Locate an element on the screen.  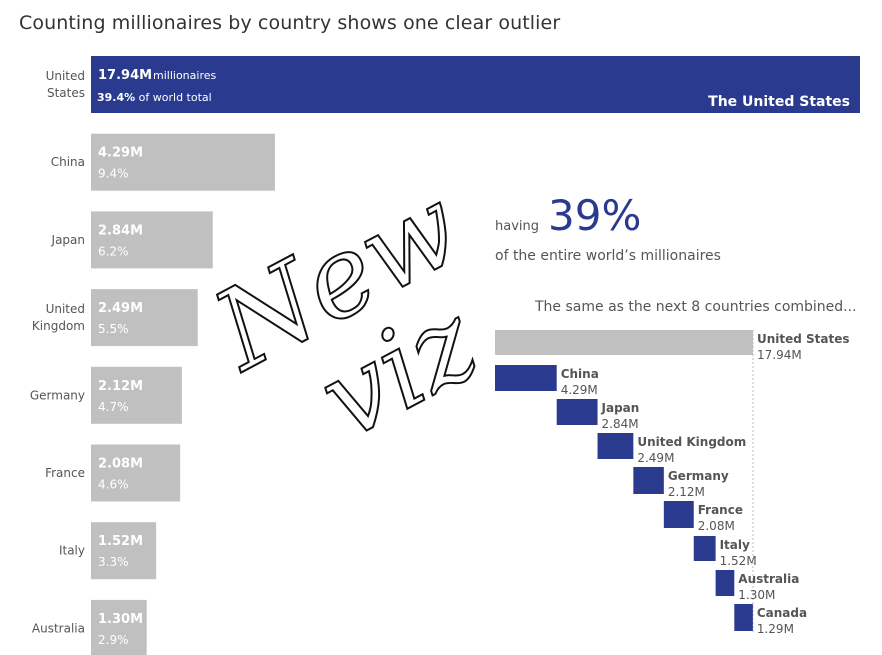
waterfall-bar-italy is located at coordinates (704, 548).